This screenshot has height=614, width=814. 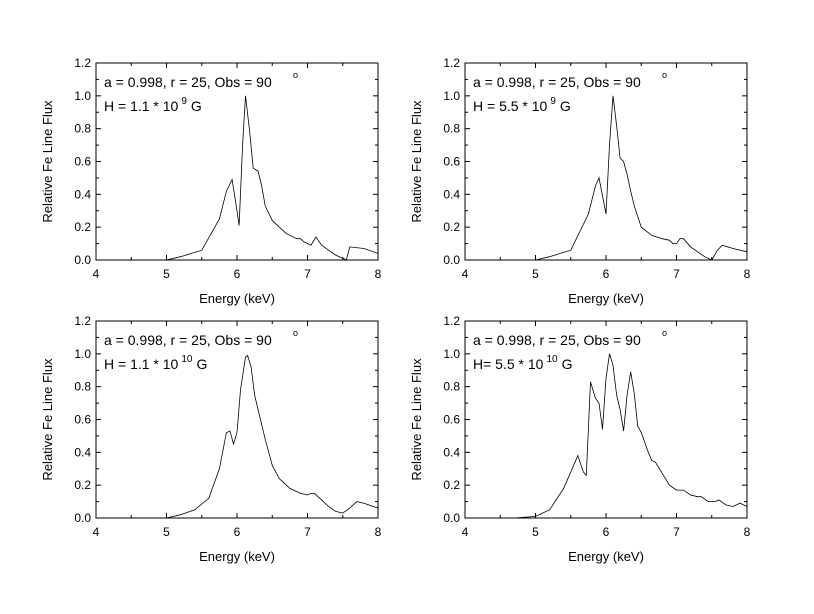 I want to click on annotation-field-strength: H= 5.5 * 10 10 G, so click(x=522, y=363).